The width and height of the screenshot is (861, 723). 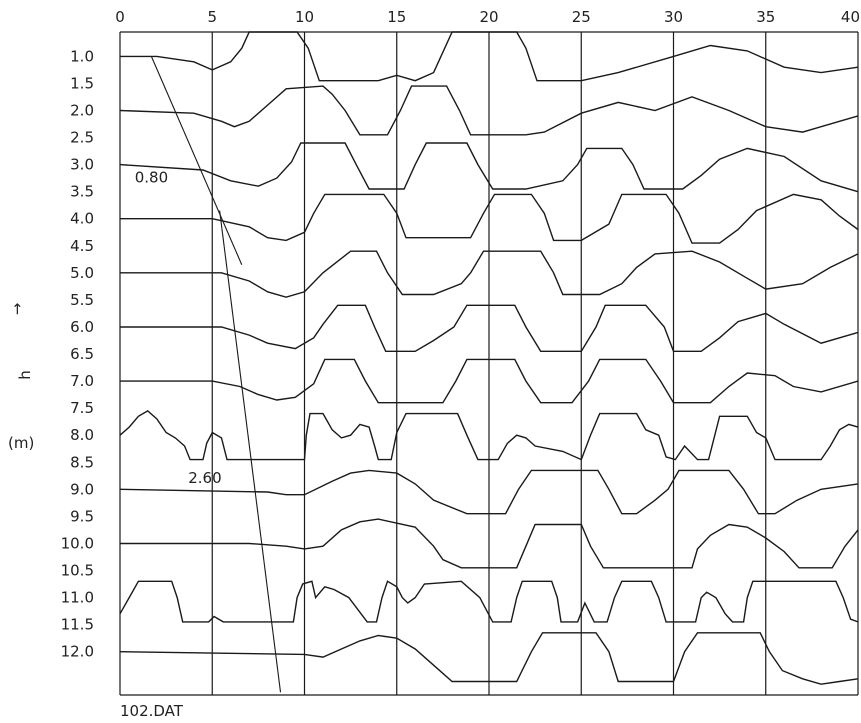 I want to click on y-tick-label-12.0: 12.0, so click(x=77, y=652).